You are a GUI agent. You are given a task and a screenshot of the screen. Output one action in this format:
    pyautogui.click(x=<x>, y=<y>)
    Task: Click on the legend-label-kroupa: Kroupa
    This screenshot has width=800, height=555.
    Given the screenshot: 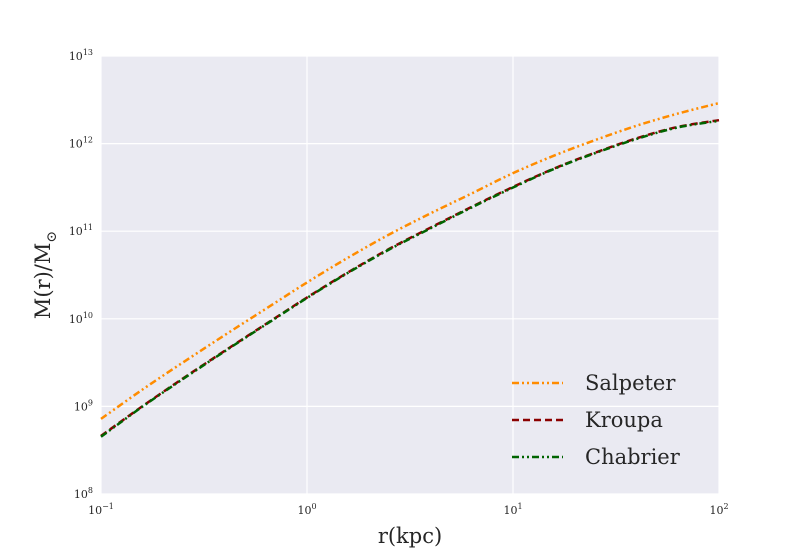 What is the action you would take?
    pyautogui.click(x=624, y=420)
    